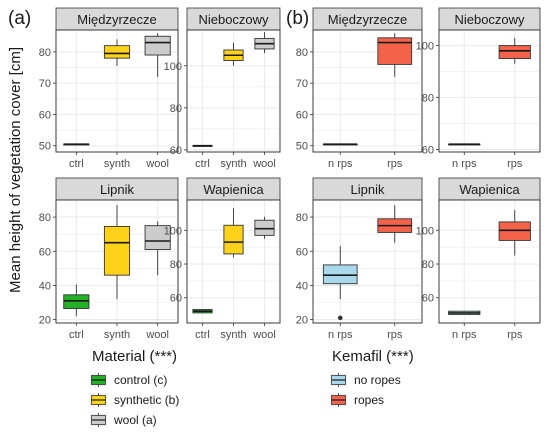  I want to click on legend-kemafil: Kemafil (***) no ropes ropes, so click(372, 377).